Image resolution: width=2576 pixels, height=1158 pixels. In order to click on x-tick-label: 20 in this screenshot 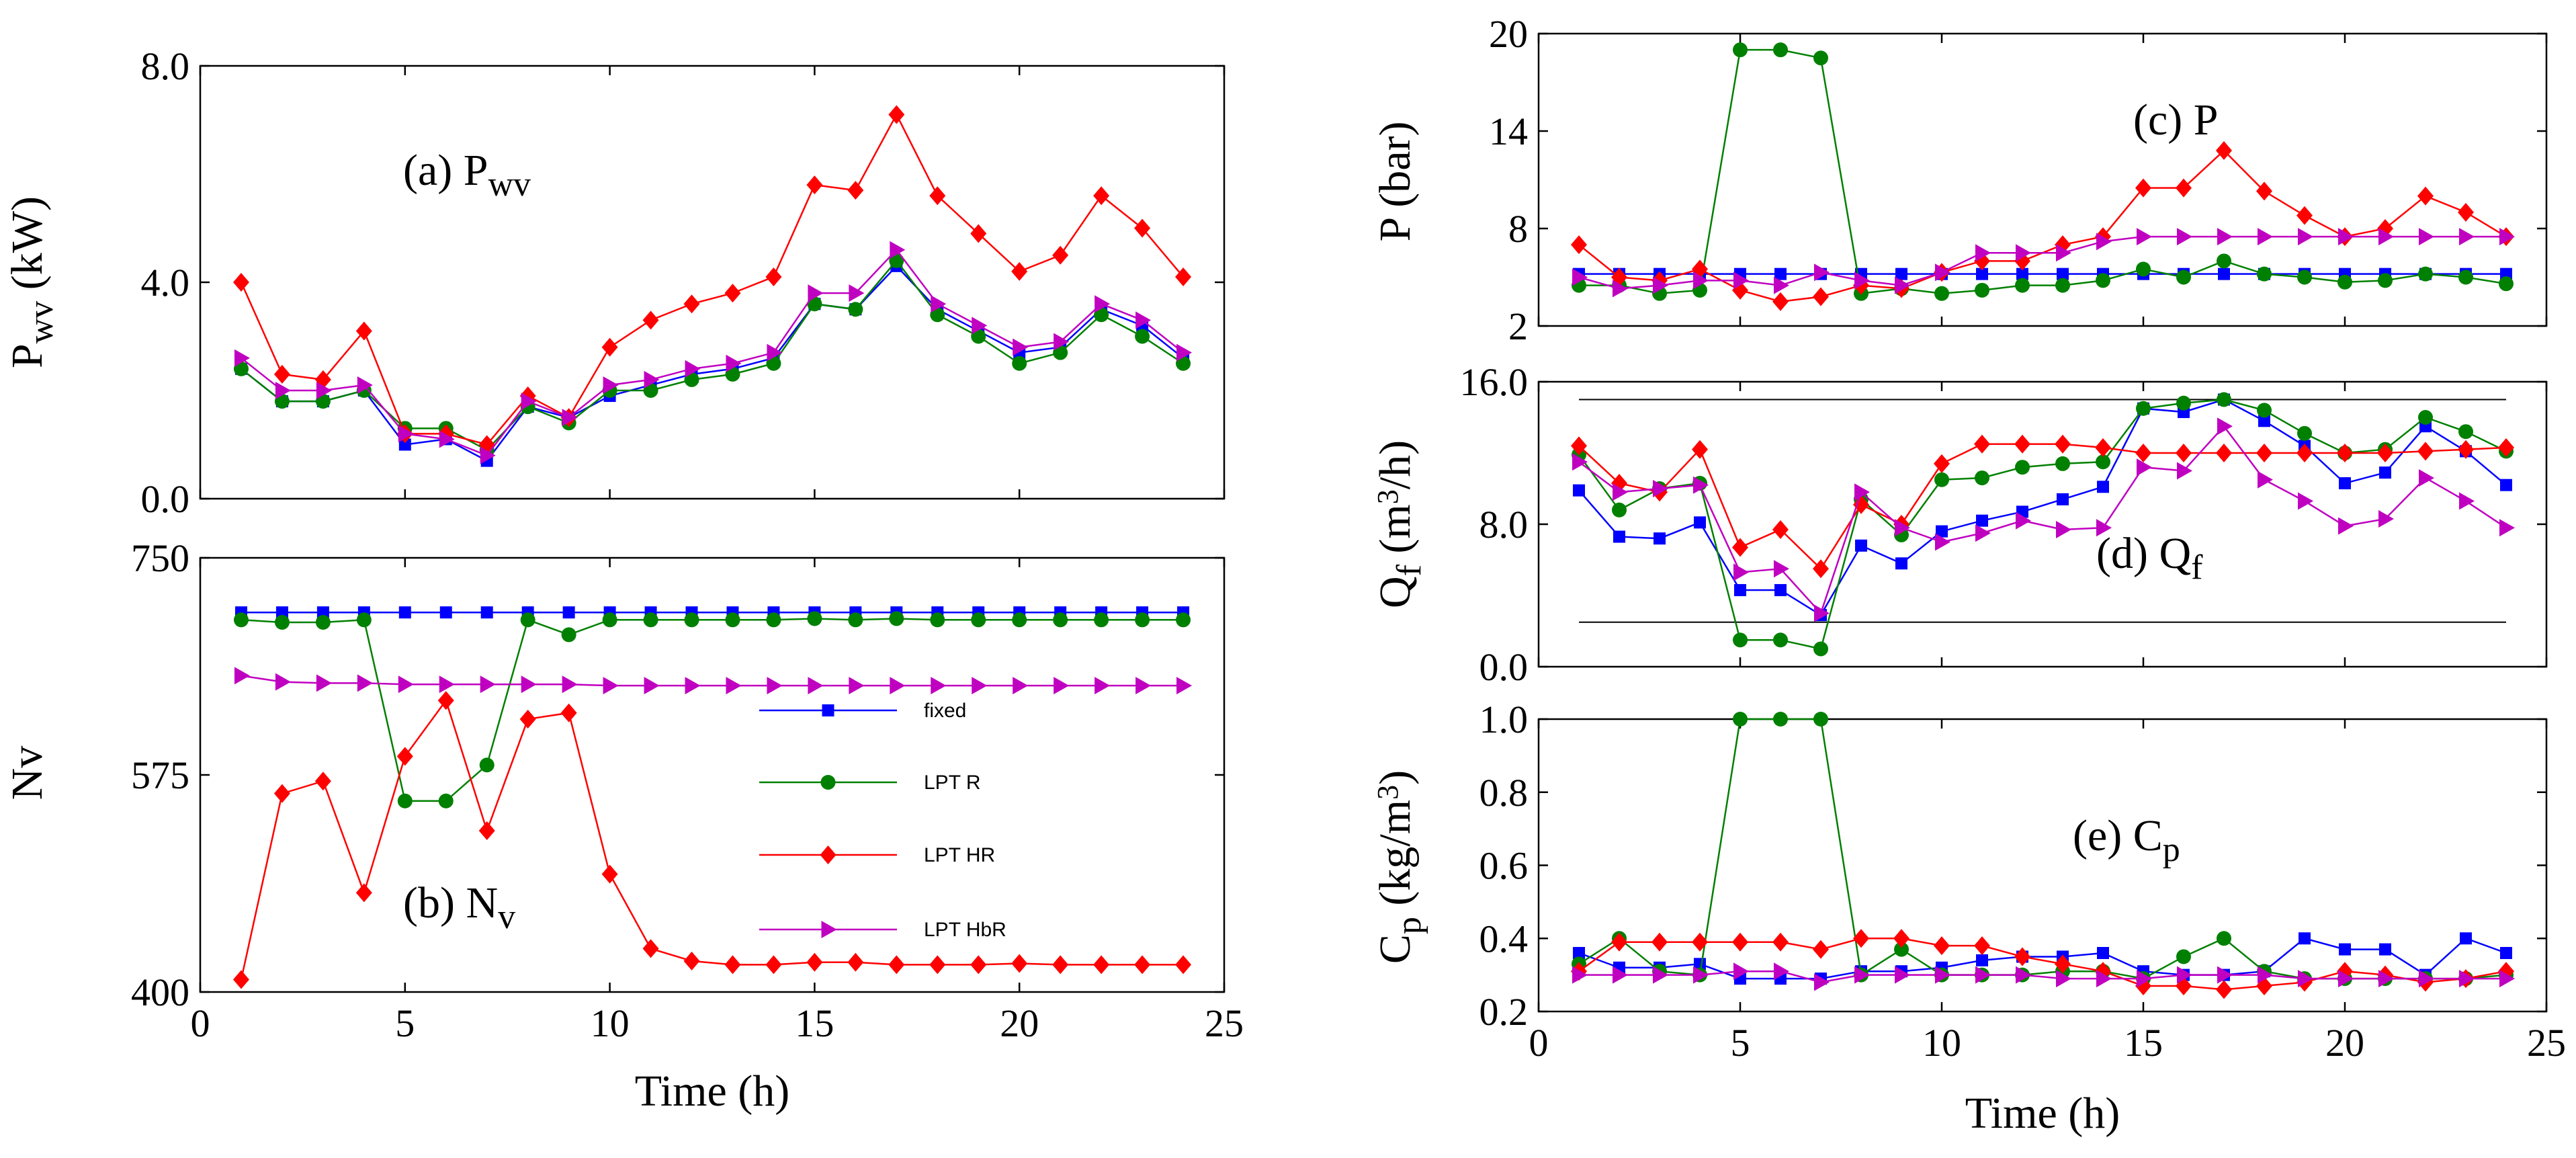, I will do `click(2344, 1043)`.